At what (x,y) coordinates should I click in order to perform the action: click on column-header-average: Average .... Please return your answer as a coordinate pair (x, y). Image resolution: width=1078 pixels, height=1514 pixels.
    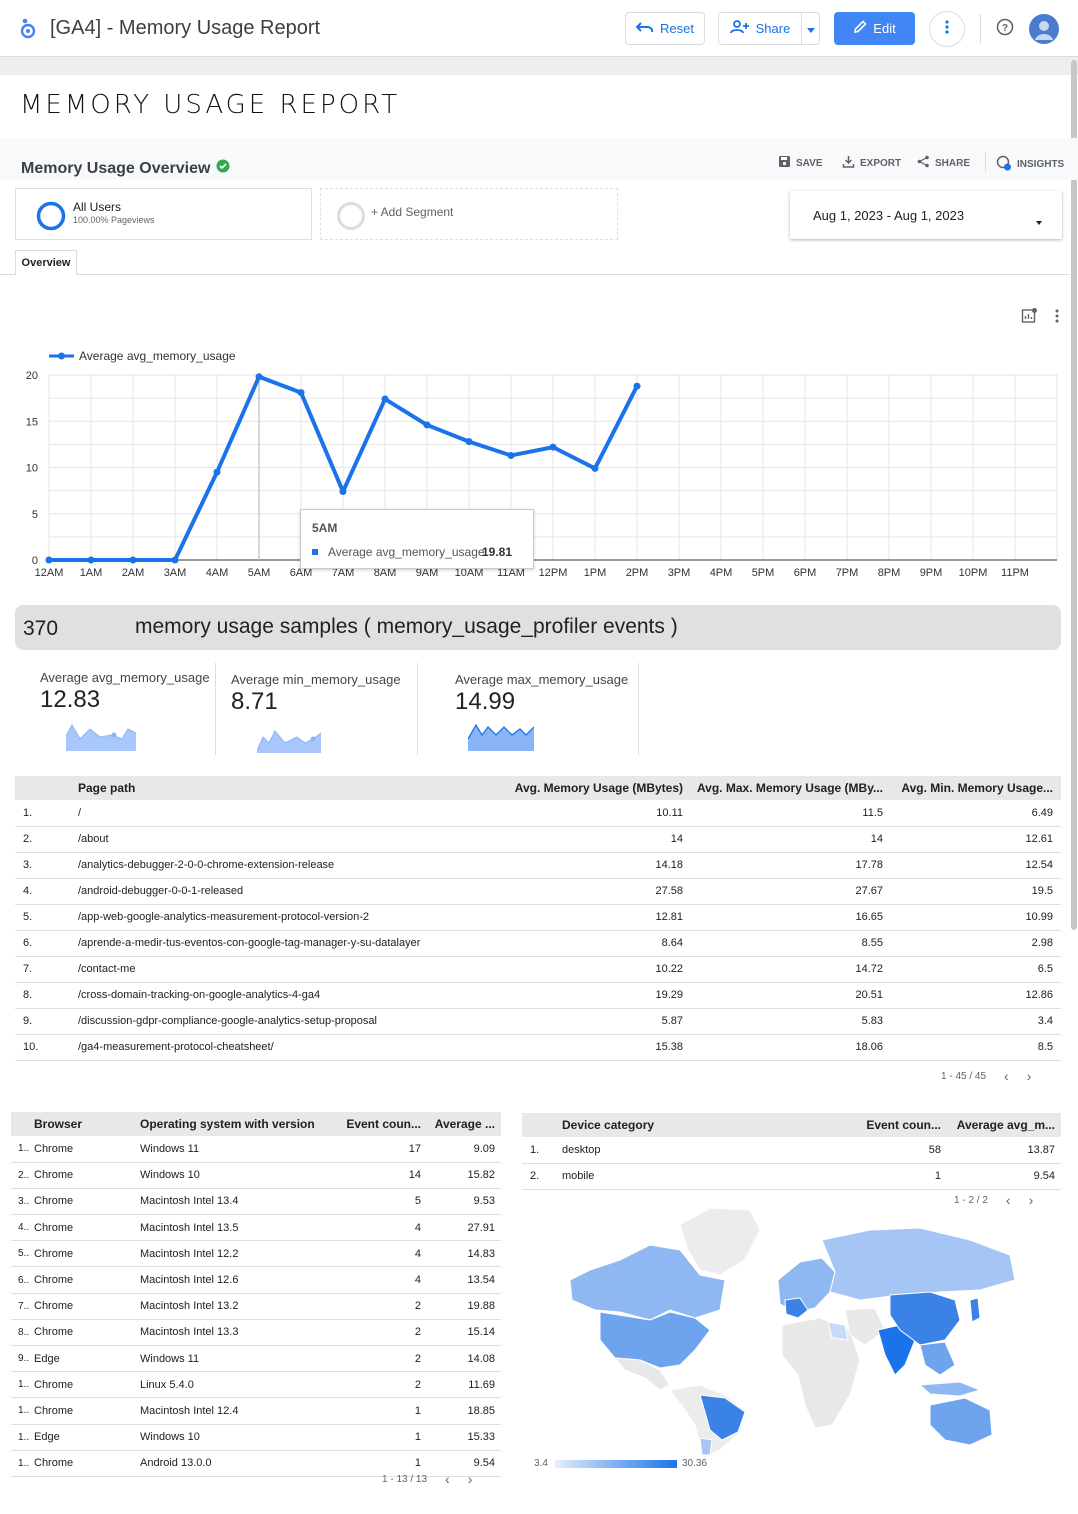
    Looking at the image, I should click on (462, 1124).